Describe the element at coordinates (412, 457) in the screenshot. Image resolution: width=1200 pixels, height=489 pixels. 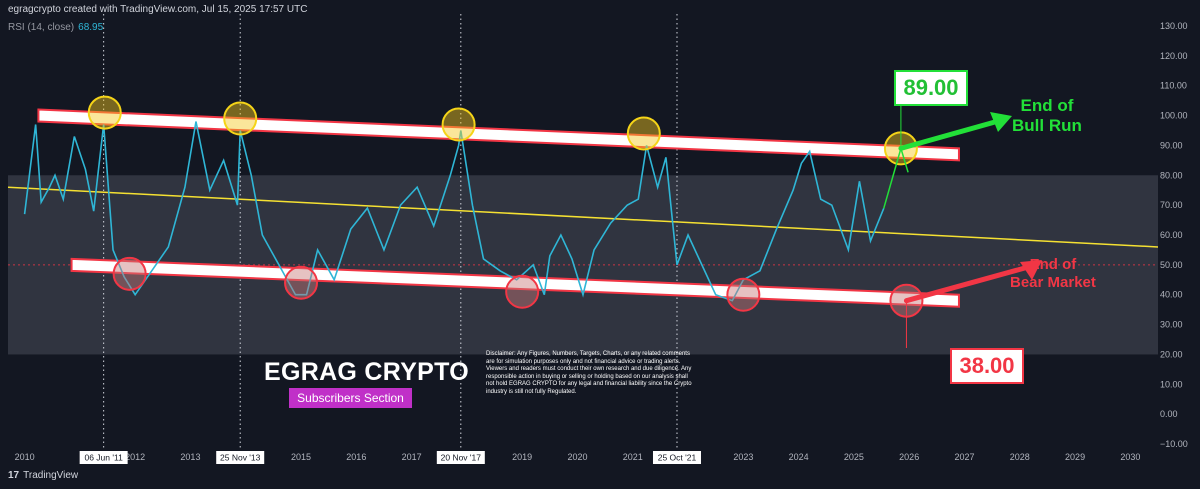
I see `x-tick-label: 2017` at that location.